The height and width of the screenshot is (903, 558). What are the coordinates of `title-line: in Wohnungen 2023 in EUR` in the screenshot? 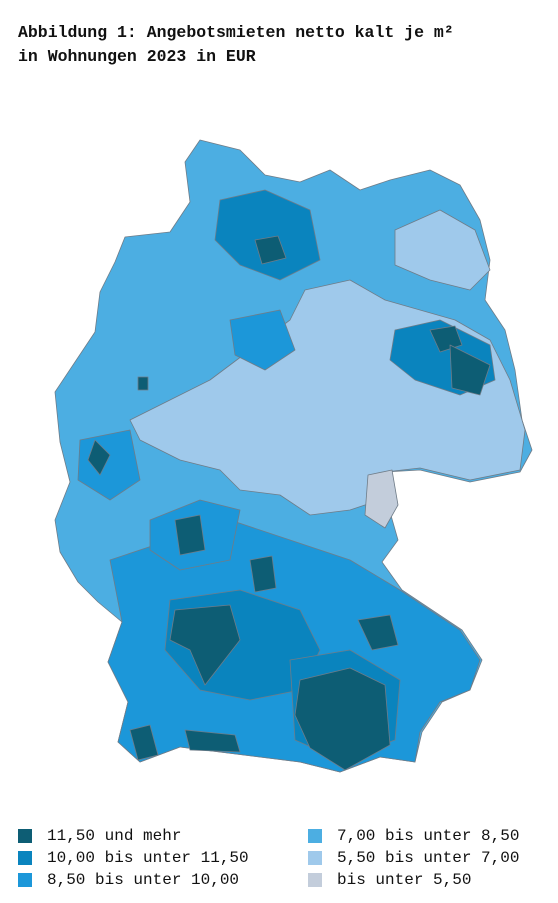 It's located at (137, 56).